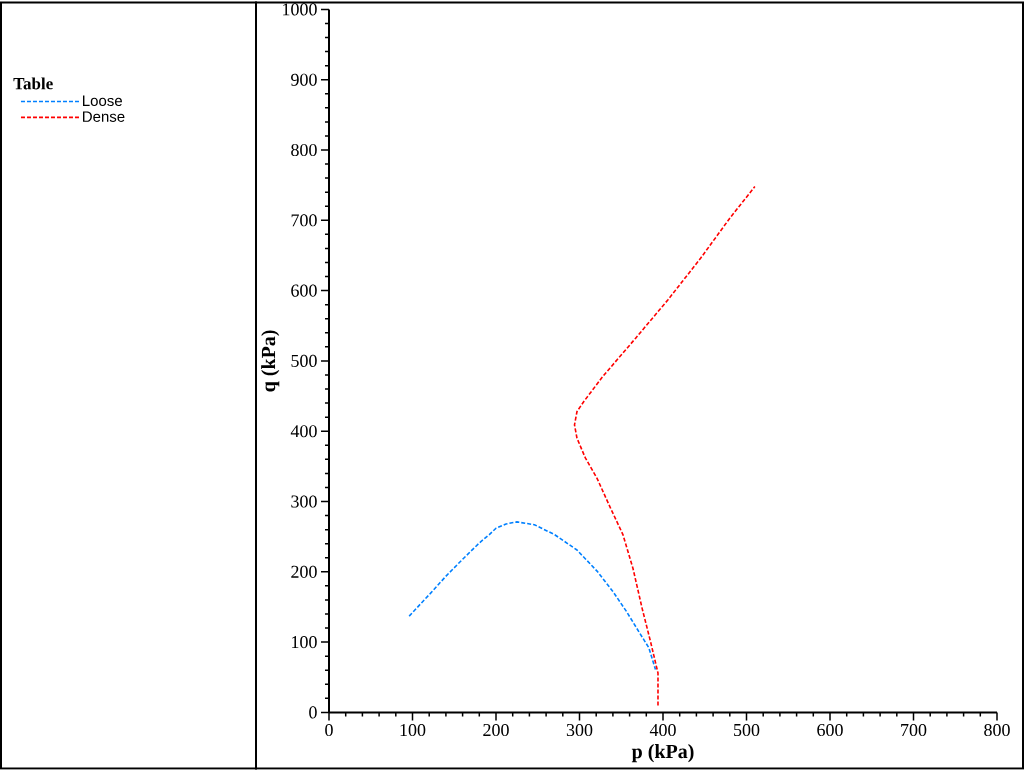 The height and width of the screenshot is (770, 1024). What do you see at coordinates (33, 83) in the screenshot?
I see `legend-title: Table` at bounding box center [33, 83].